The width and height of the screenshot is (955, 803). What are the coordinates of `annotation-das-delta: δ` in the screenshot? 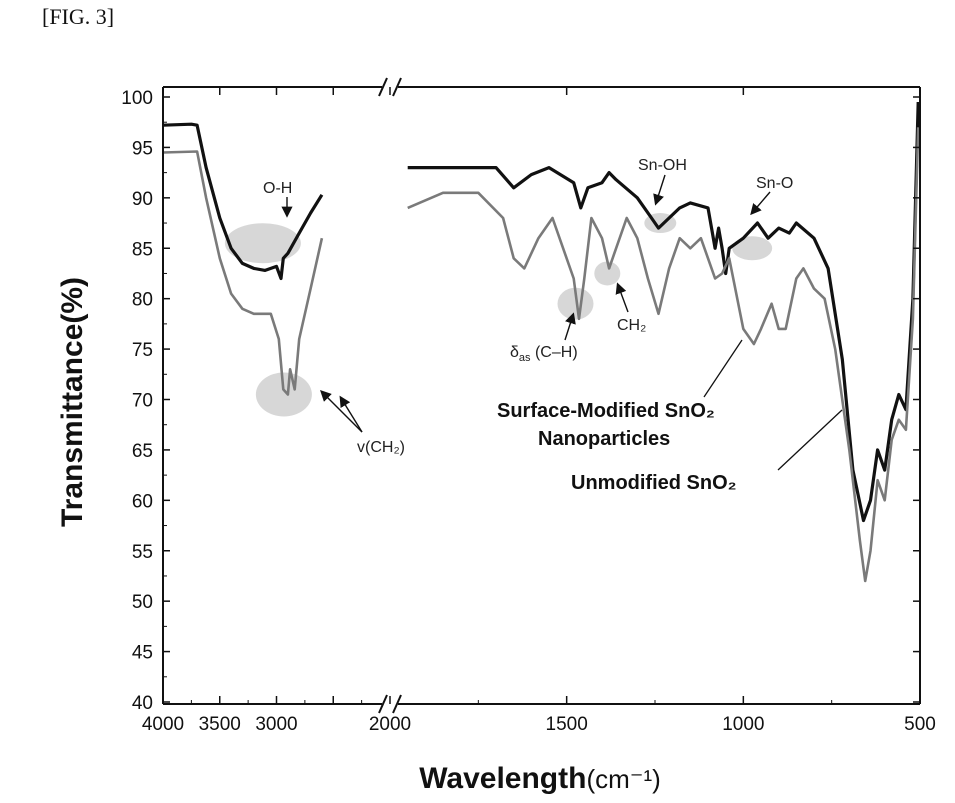 It's located at (514, 352).